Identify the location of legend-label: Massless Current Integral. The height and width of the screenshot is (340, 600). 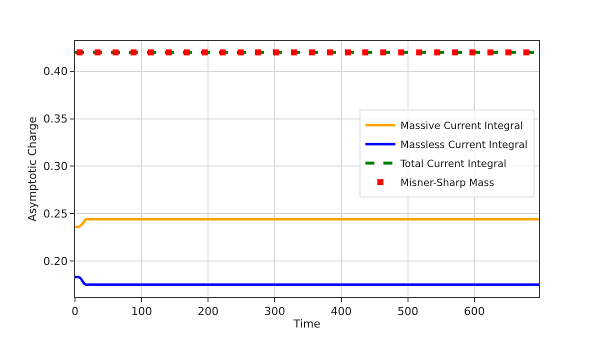
(464, 146).